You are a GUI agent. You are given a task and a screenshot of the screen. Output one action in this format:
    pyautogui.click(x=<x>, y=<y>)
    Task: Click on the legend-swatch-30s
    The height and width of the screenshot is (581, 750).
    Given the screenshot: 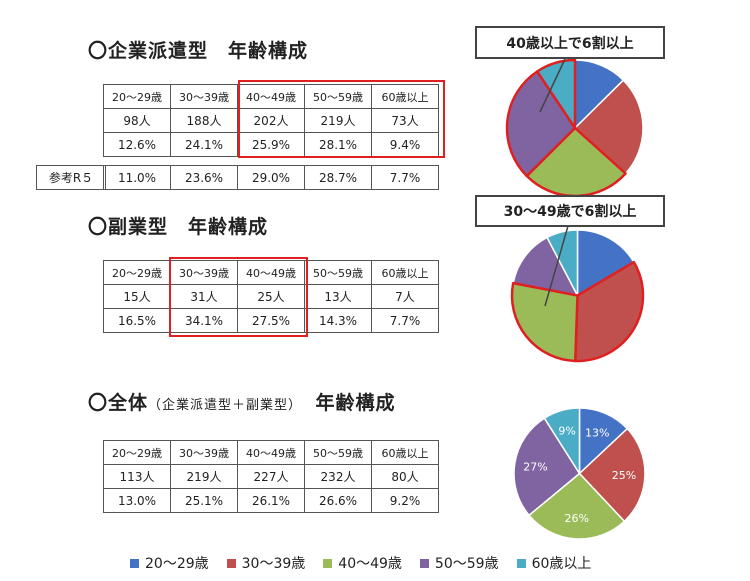 What is the action you would take?
    pyautogui.click(x=231, y=563)
    